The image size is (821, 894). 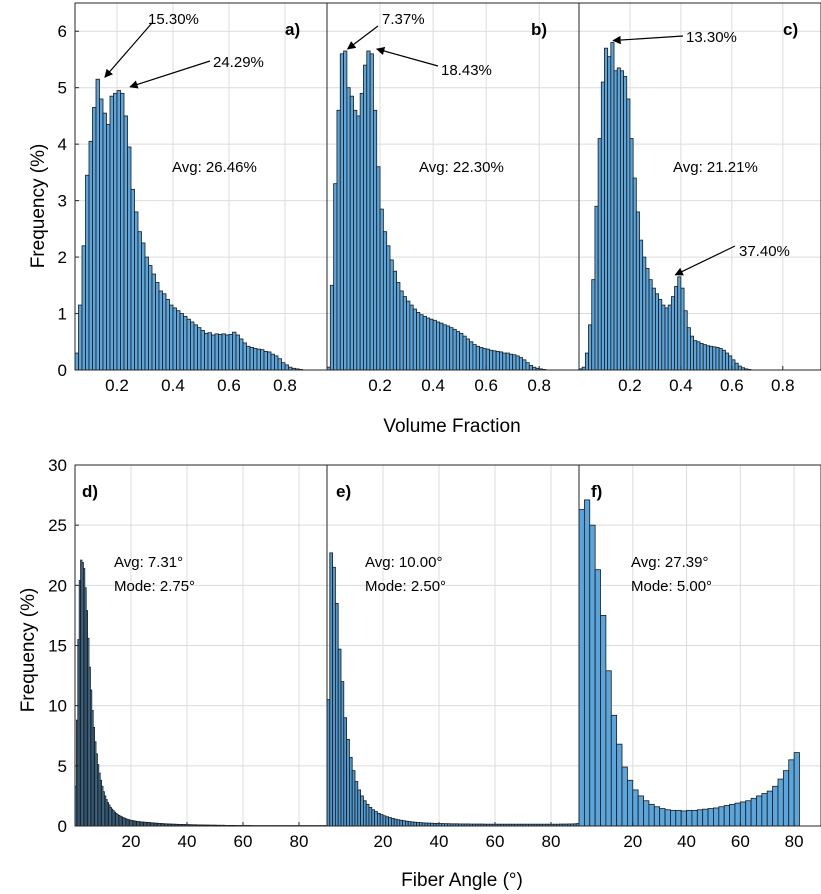 I want to click on panel-label: a), so click(x=292, y=29).